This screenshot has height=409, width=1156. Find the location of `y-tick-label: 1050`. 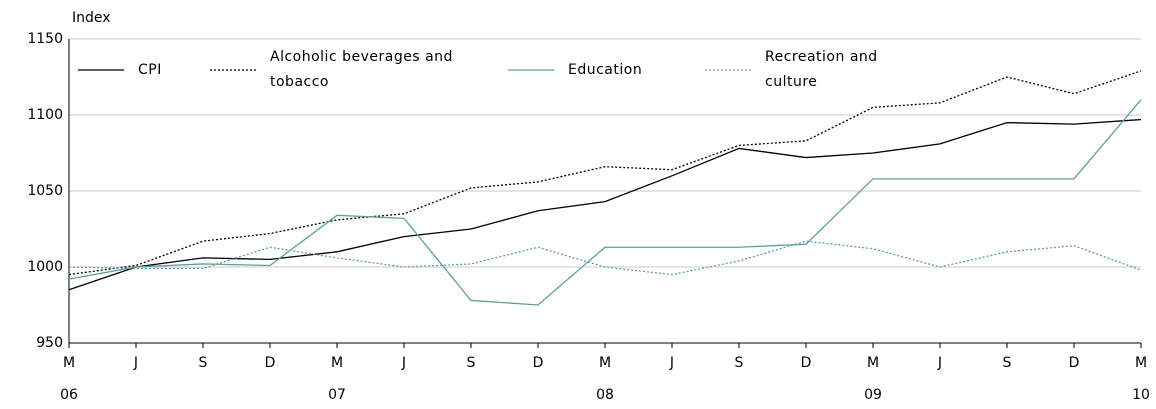

y-tick-label: 1050 is located at coordinates (45, 191).